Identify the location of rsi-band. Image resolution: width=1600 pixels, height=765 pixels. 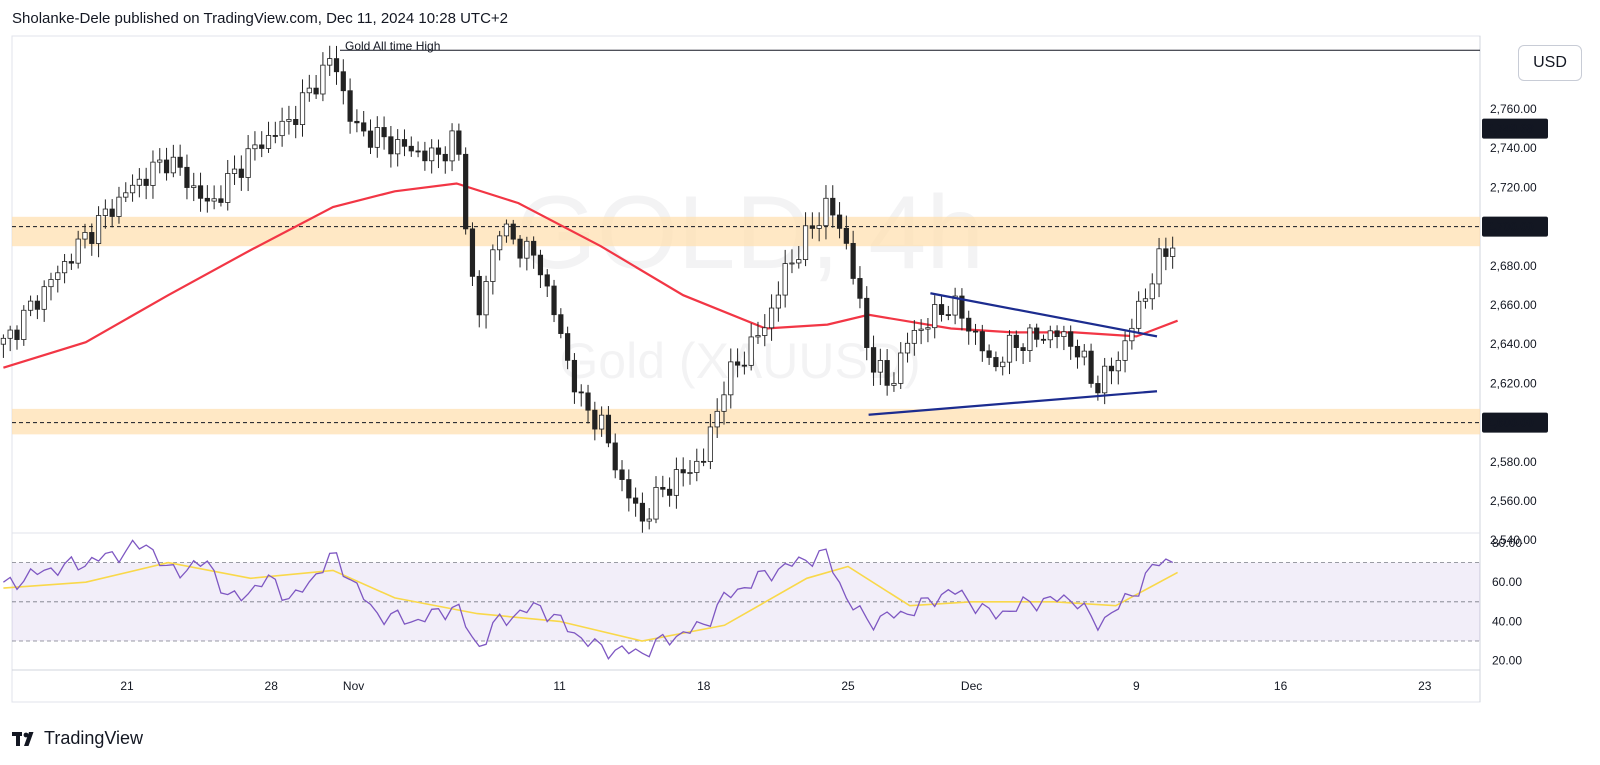
(746, 601).